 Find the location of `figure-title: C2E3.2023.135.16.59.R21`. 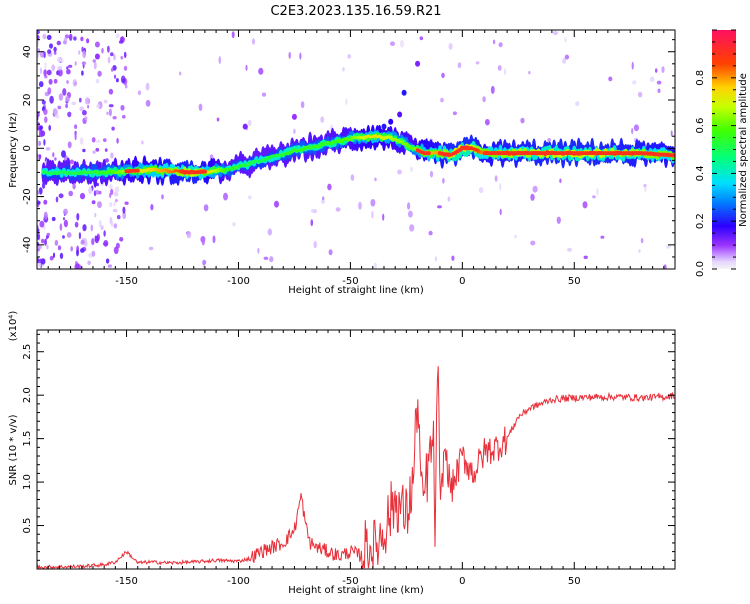

figure-title: C2E3.2023.135.16.59.R21 is located at coordinates (355, 11).